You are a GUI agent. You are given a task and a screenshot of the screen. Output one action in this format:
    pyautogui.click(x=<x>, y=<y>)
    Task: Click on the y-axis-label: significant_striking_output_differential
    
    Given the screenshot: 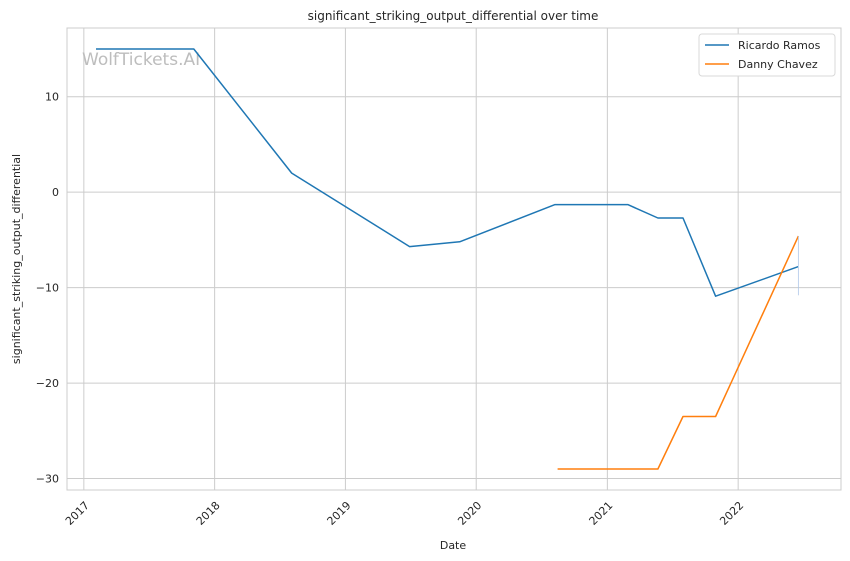 What is the action you would take?
    pyautogui.click(x=16, y=259)
    